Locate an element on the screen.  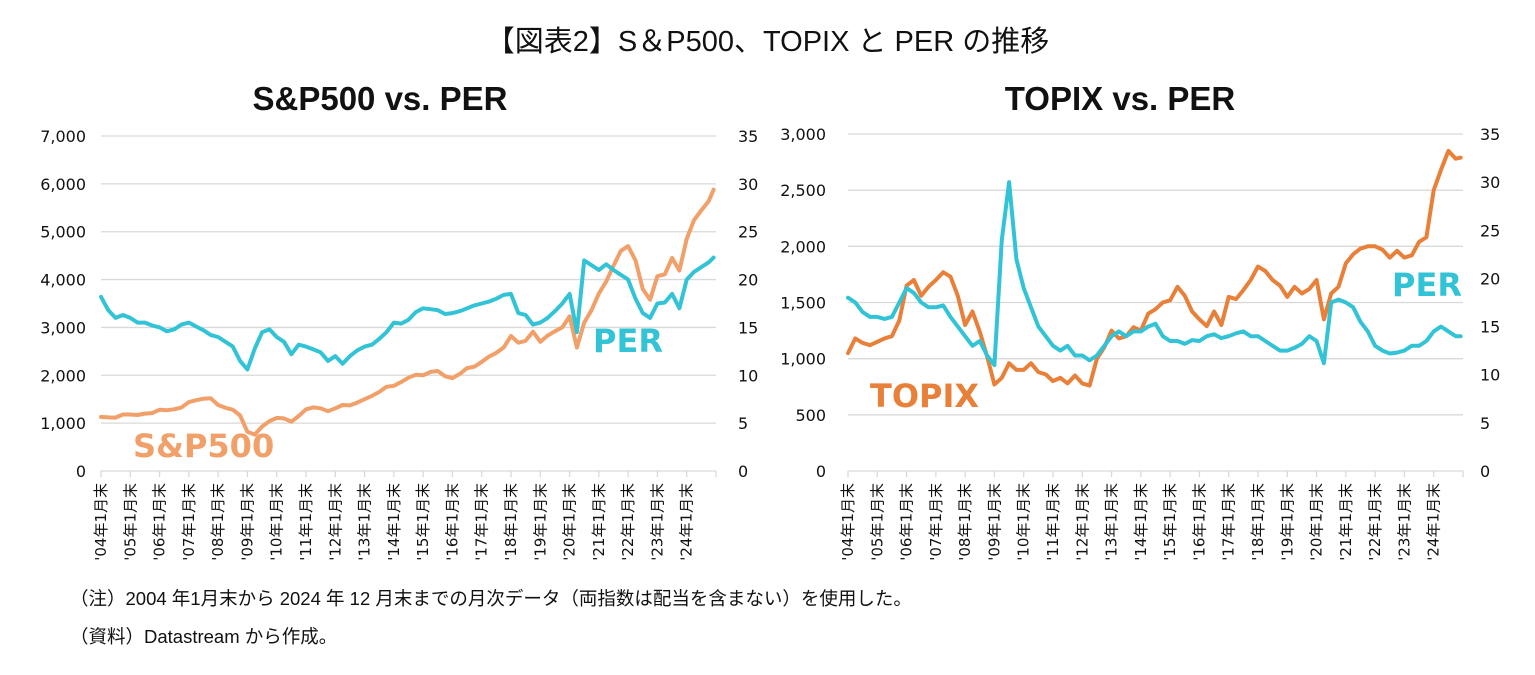
y-tick-label: 7,000 is located at coordinates (63, 136).